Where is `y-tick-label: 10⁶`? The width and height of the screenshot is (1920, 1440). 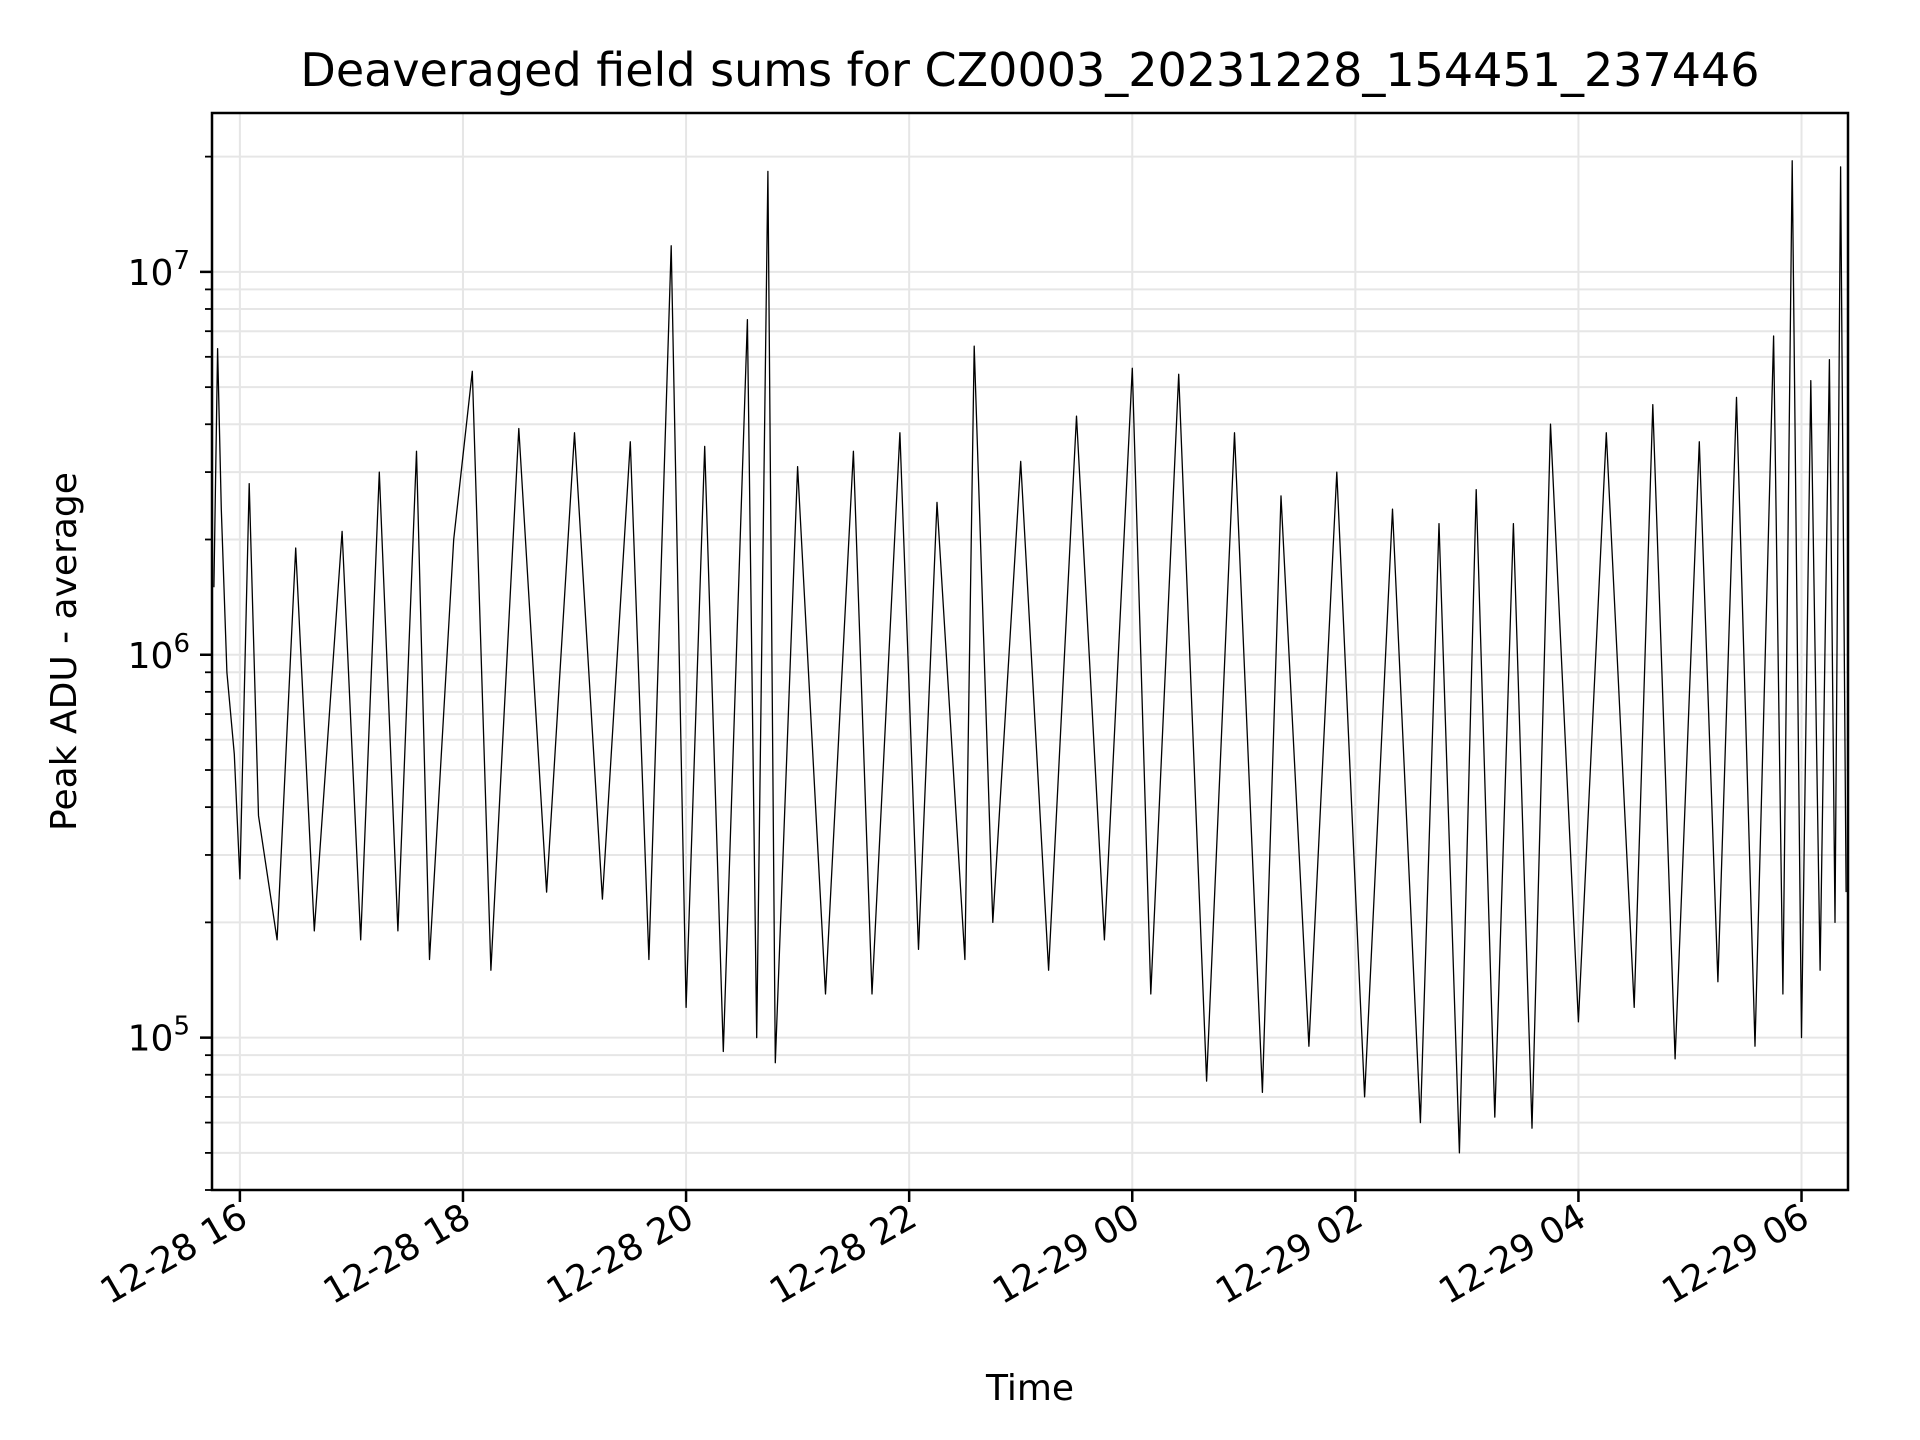
y-tick-label: 10⁶ is located at coordinates (159, 653).